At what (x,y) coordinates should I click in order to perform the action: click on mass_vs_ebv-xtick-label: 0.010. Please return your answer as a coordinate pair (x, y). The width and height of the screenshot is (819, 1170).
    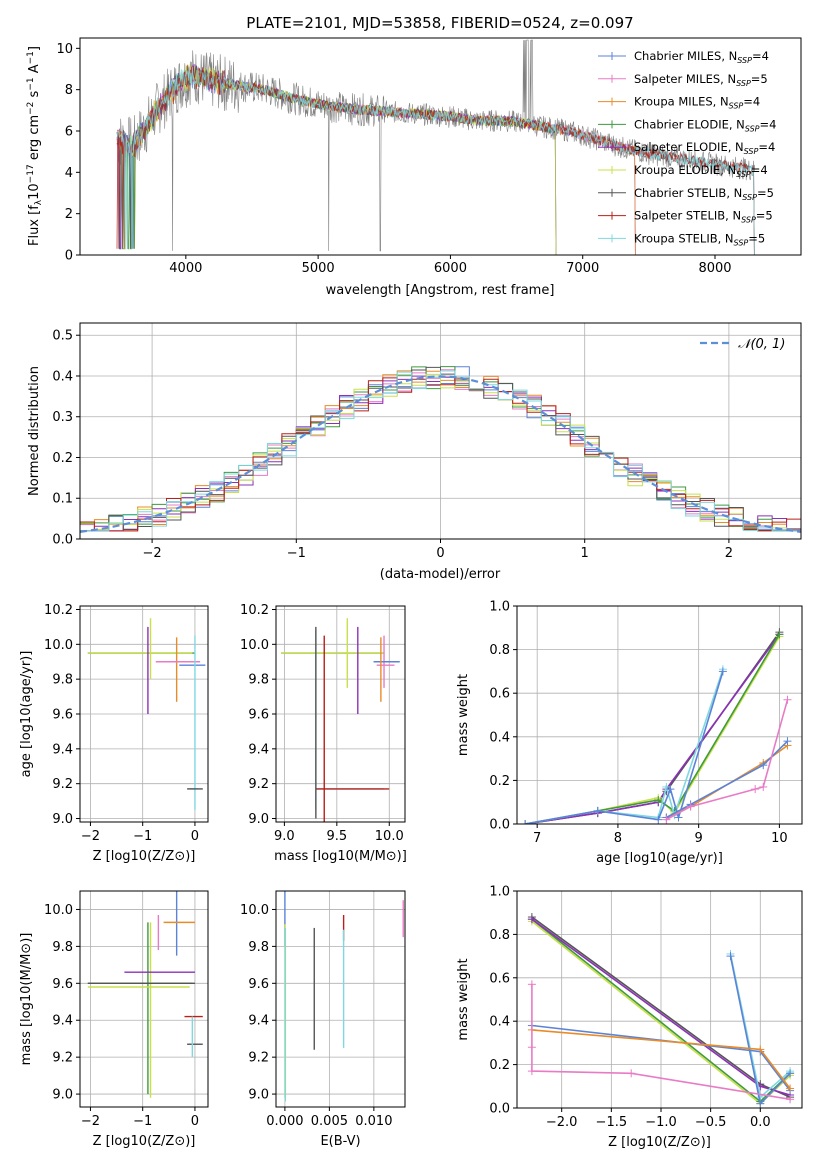
    Looking at the image, I should click on (373, 1121).